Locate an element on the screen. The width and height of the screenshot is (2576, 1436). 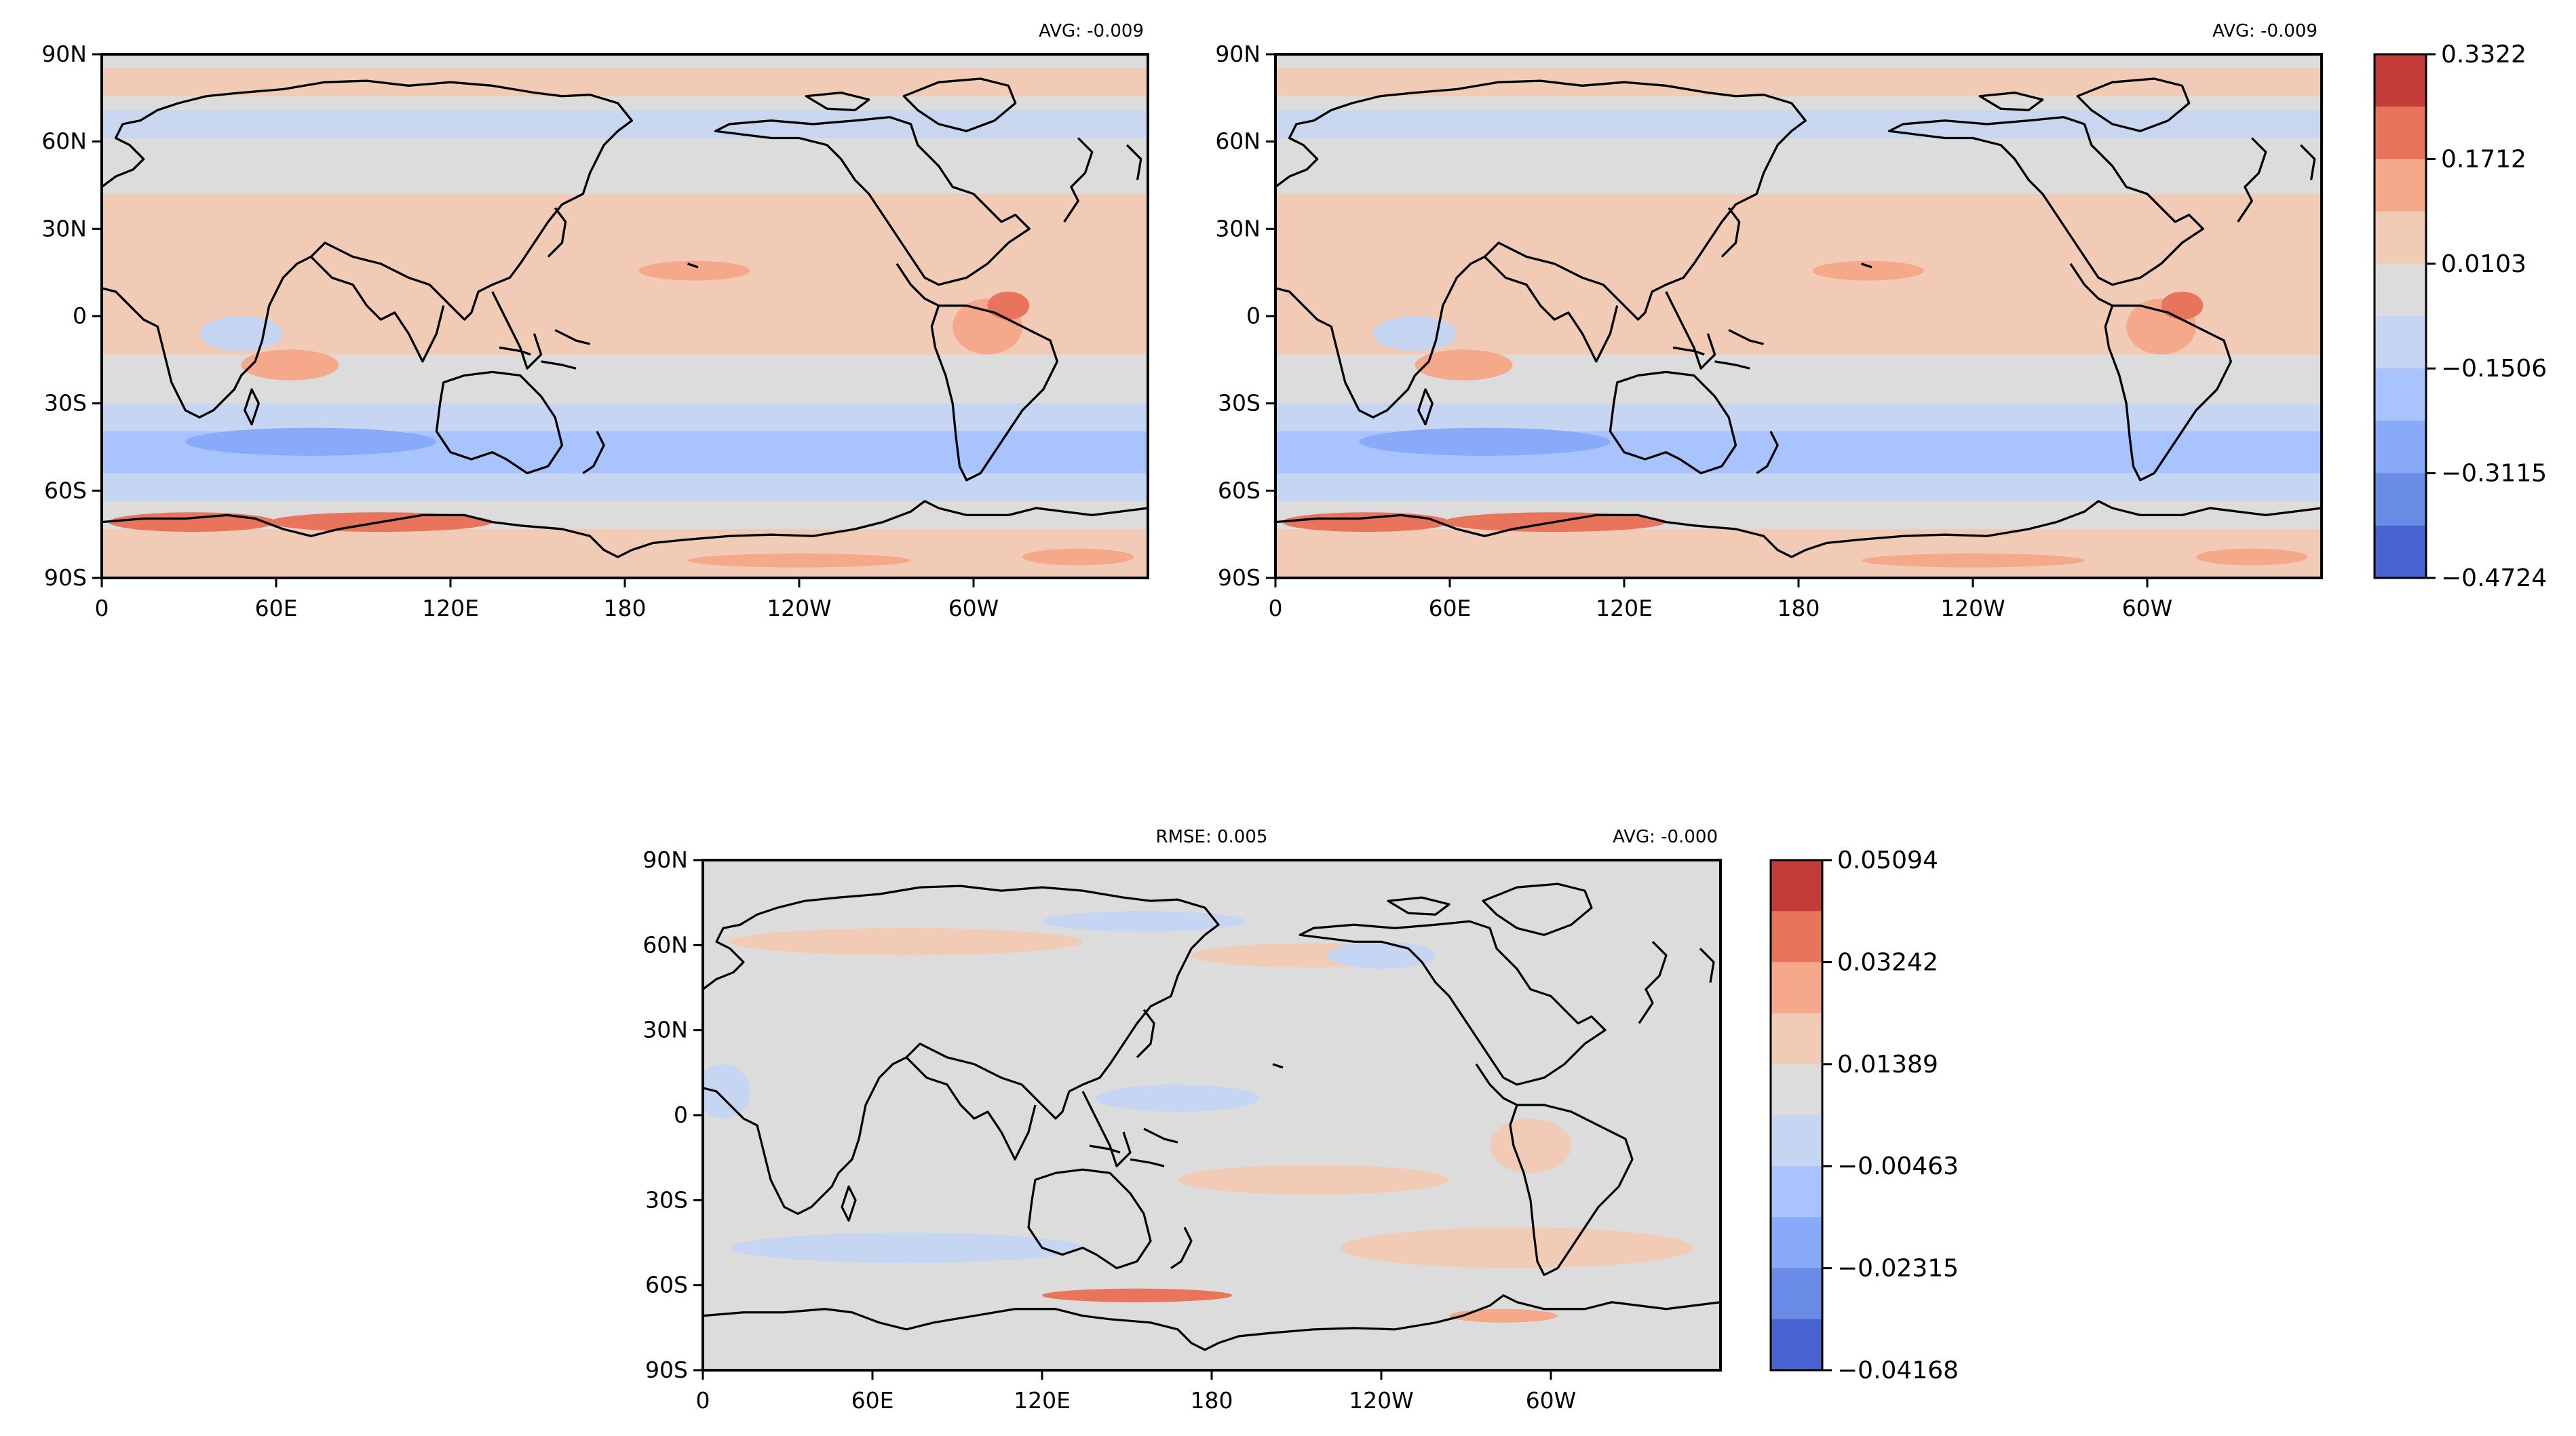
rmse-label: RMSE: 0.005 is located at coordinates (1212, 837).